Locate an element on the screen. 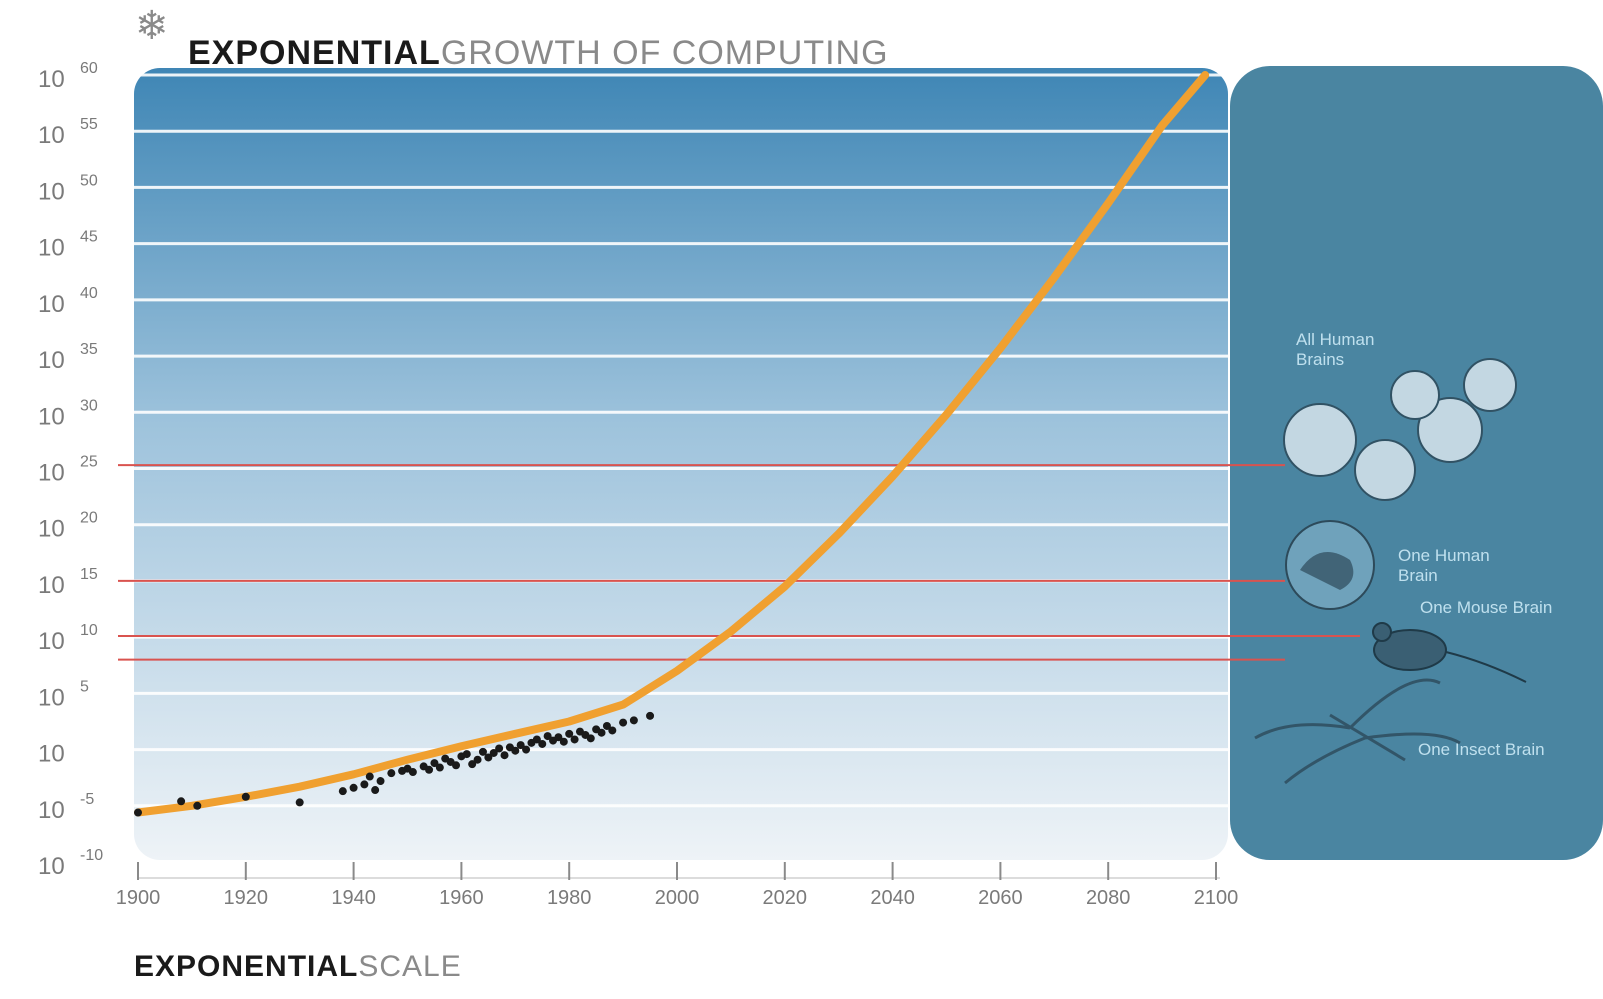 Image resolution: width=1603 pixels, height=999 pixels. y-tick-exponent: 35 is located at coordinates (89, 349).